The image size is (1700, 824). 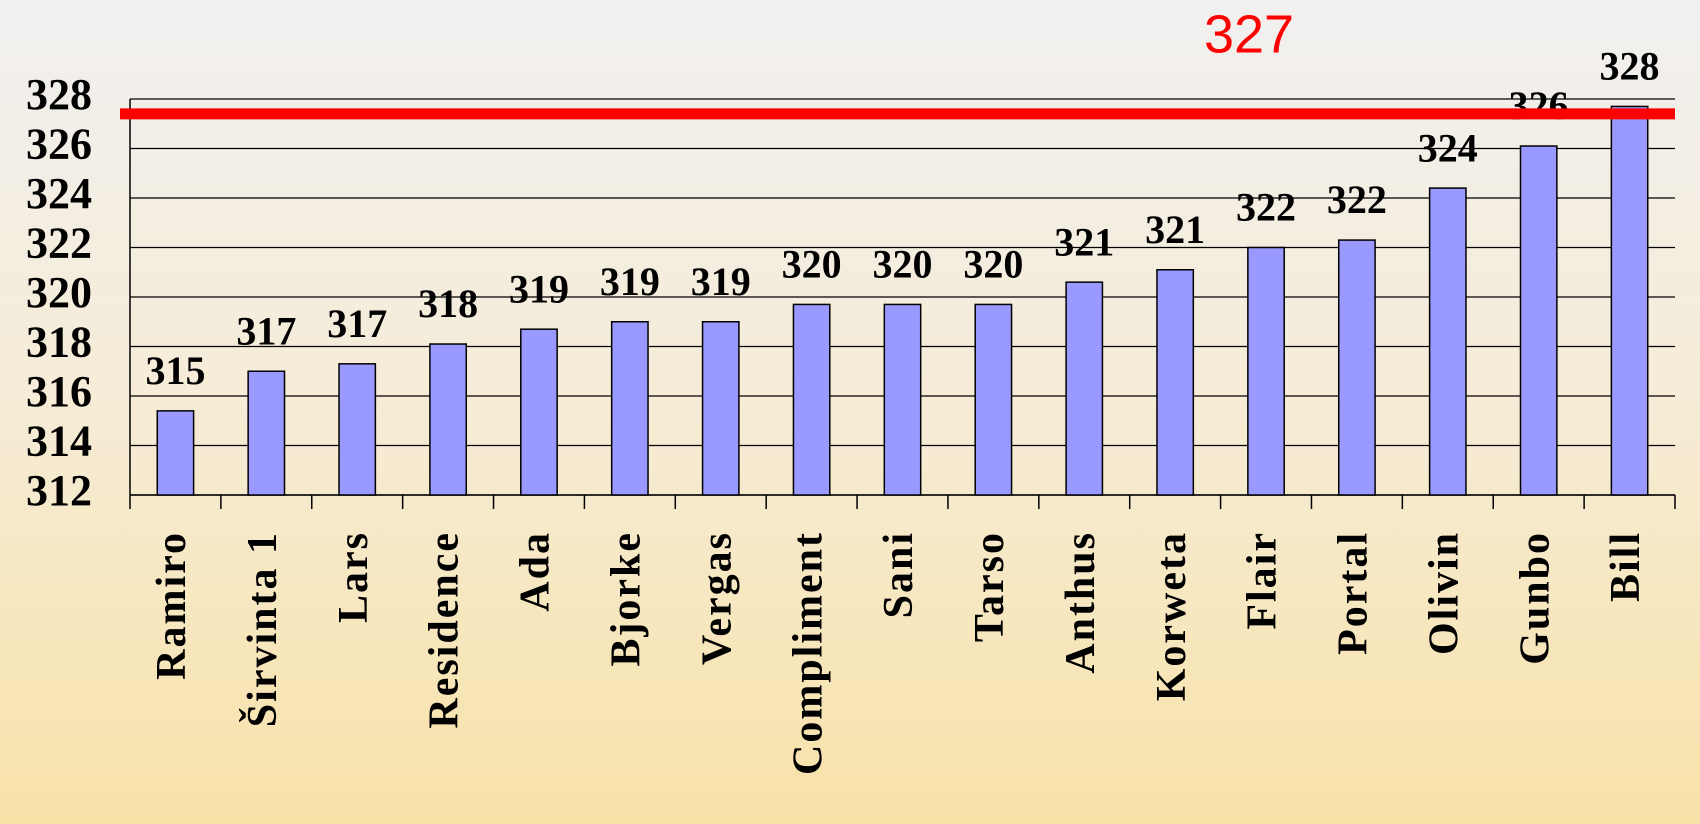 I want to click on x-tick-label: Tarso, so click(x=990, y=586).